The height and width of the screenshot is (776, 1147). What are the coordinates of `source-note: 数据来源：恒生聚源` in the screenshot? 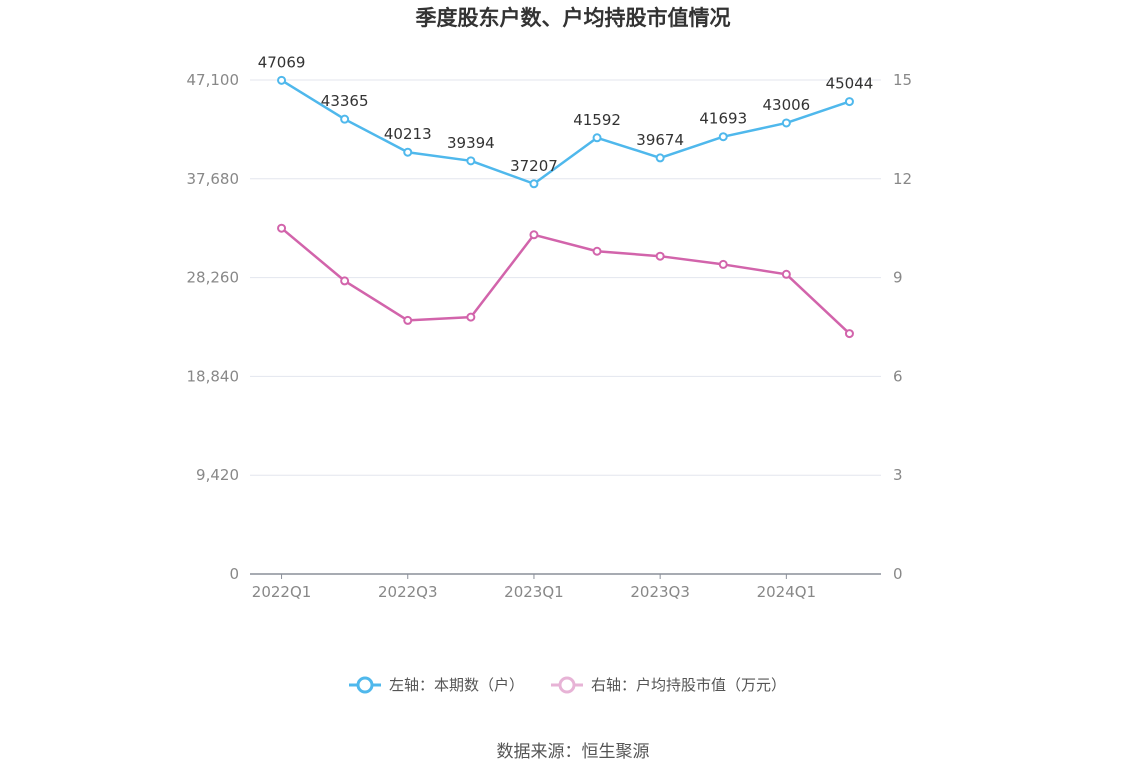 It's located at (573, 752).